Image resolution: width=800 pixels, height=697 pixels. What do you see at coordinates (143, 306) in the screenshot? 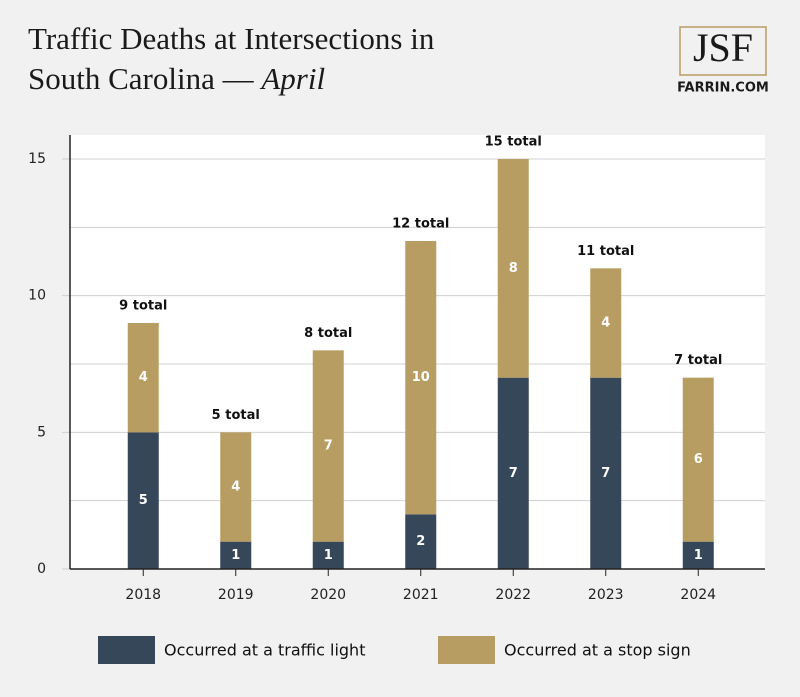
I see `total-label: 9 total` at bounding box center [143, 306].